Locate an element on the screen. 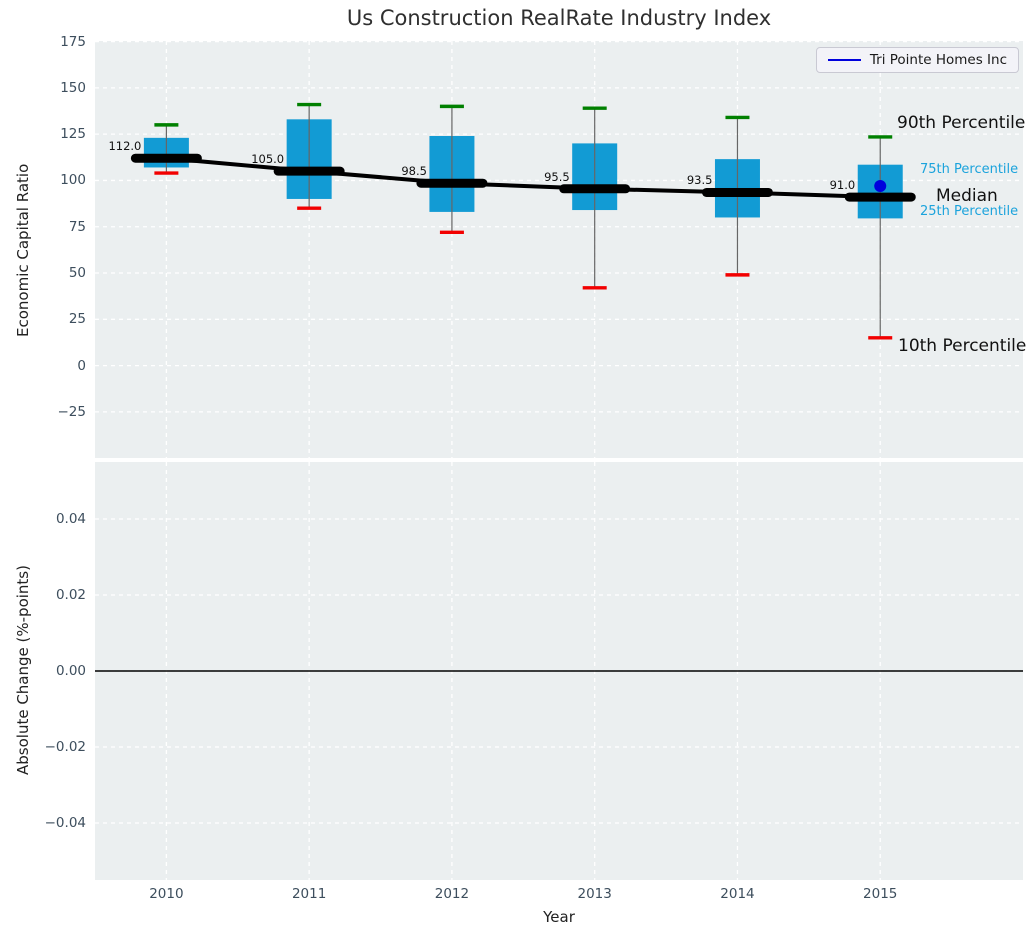  median-value-label-2011: 105.0 is located at coordinates (268, 159).